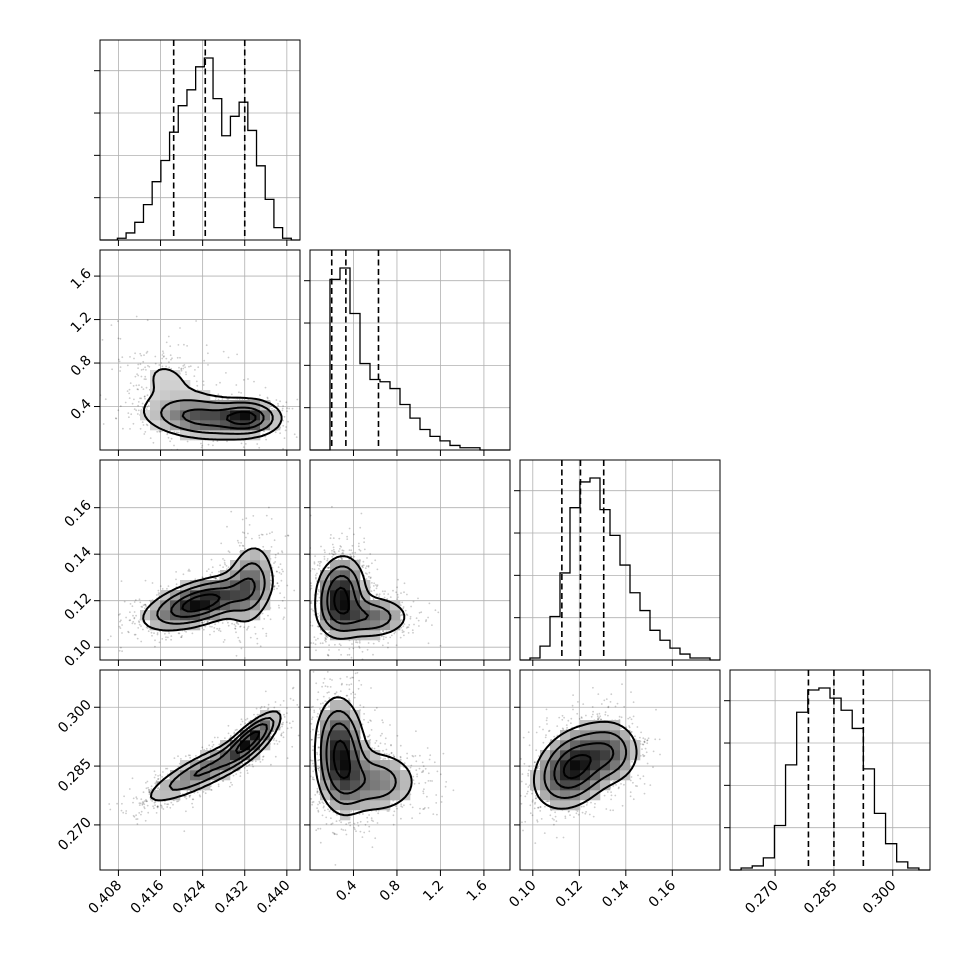 The height and width of the screenshot is (970, 970). What do you see at coordinates (81, 409) in the screenshot?
I see `ytick-label-1-0: 0.4` at bounding box center [81, 409].